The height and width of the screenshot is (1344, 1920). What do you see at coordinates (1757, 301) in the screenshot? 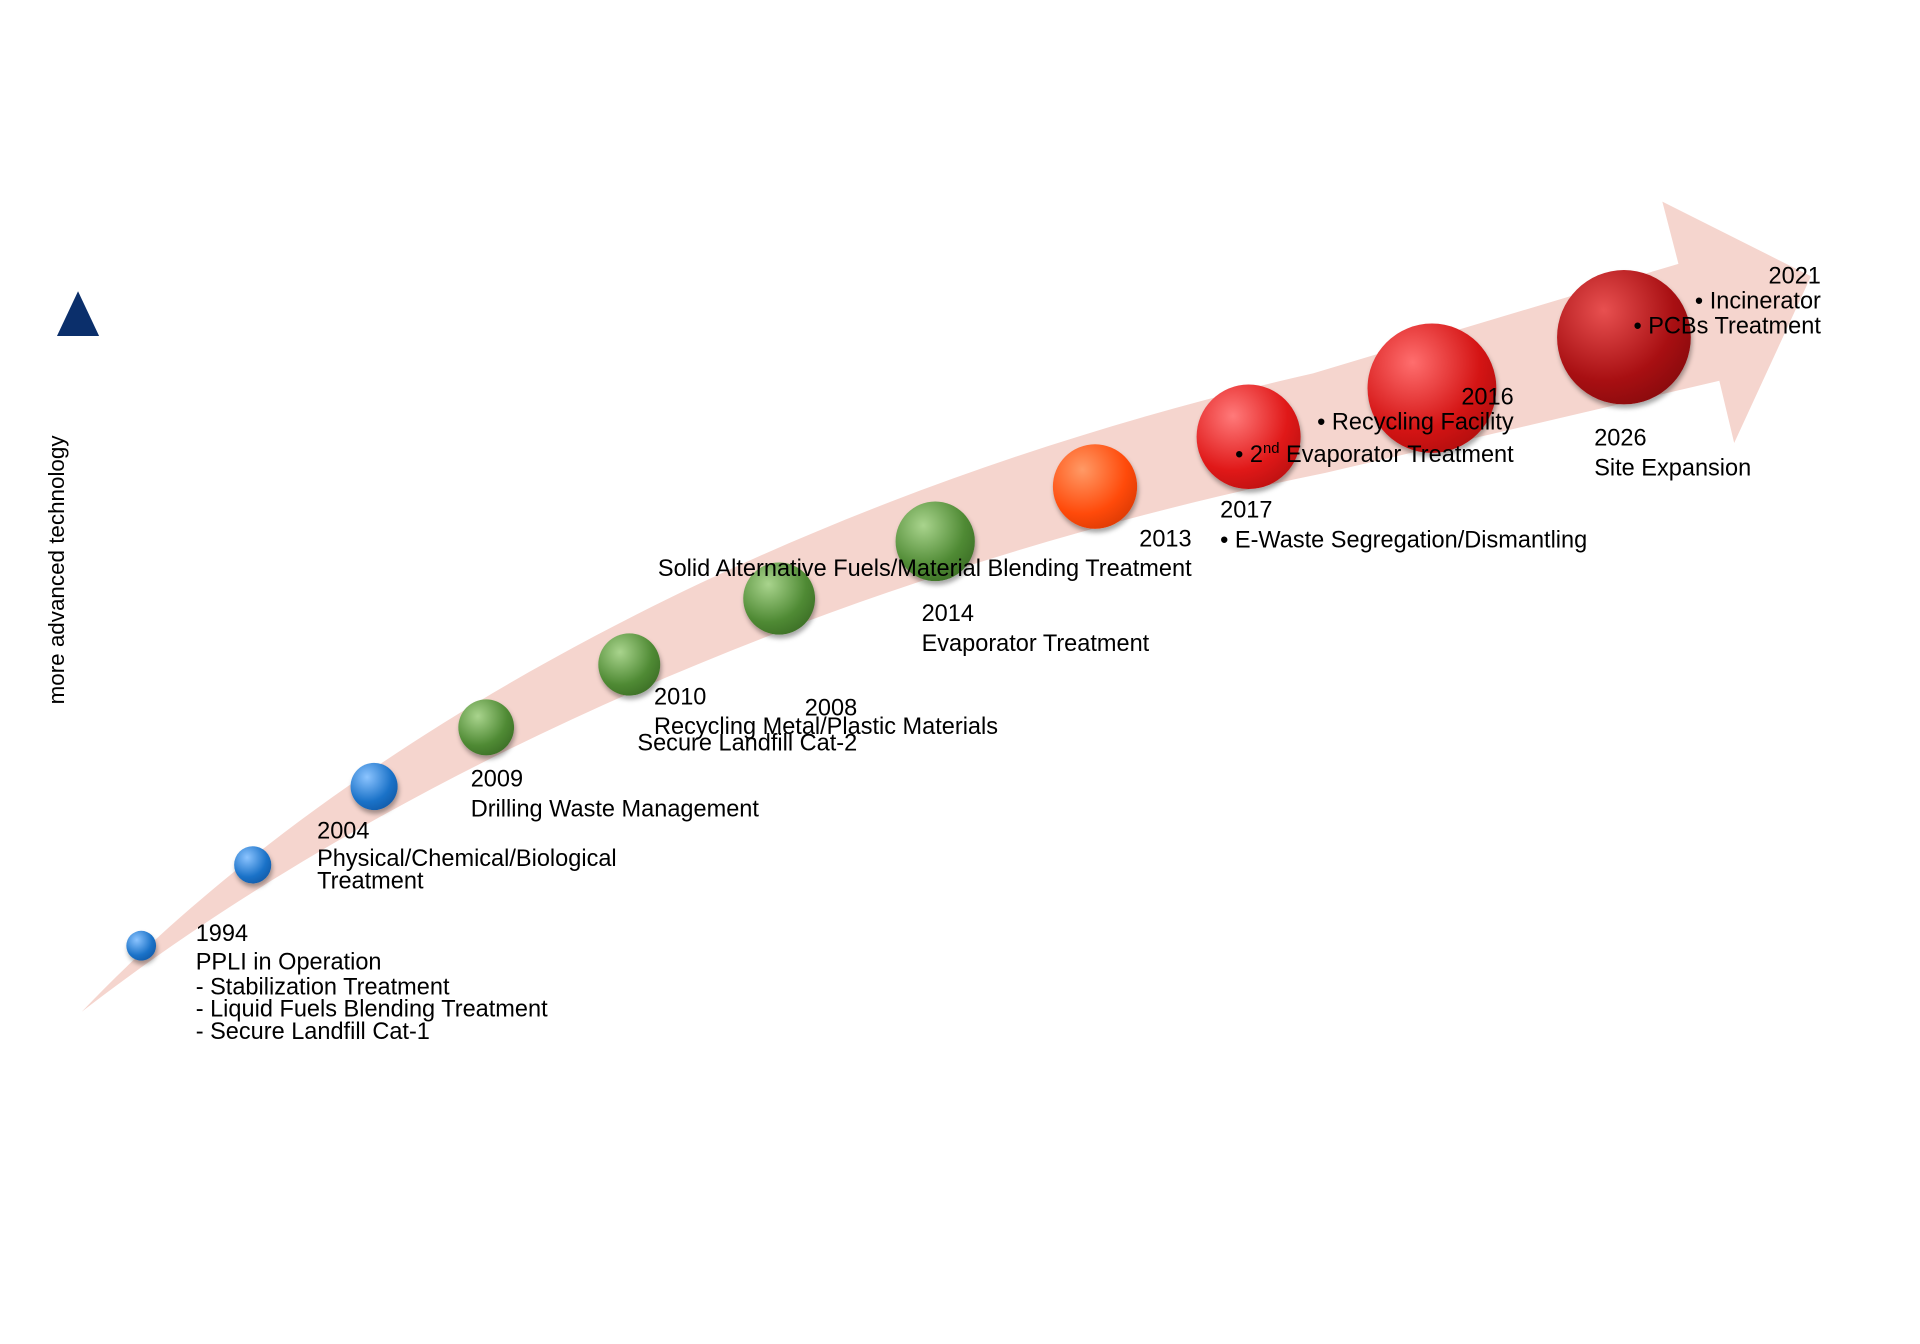
I see `milestone-item: • Incinerator` at bounding box center [1757, 301].